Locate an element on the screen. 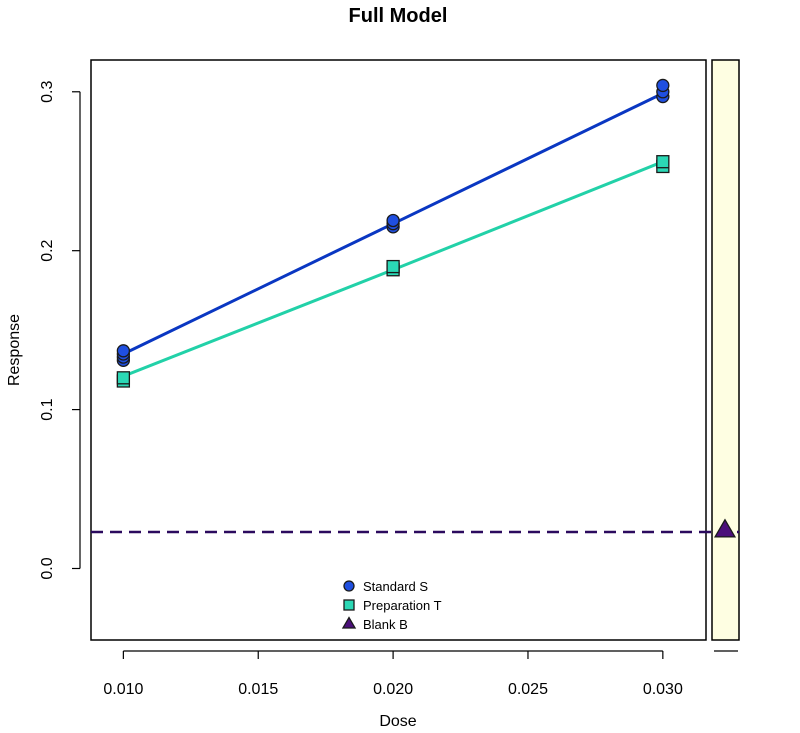  y-tick-label: 0.2 is located at coordinates (47, 250).